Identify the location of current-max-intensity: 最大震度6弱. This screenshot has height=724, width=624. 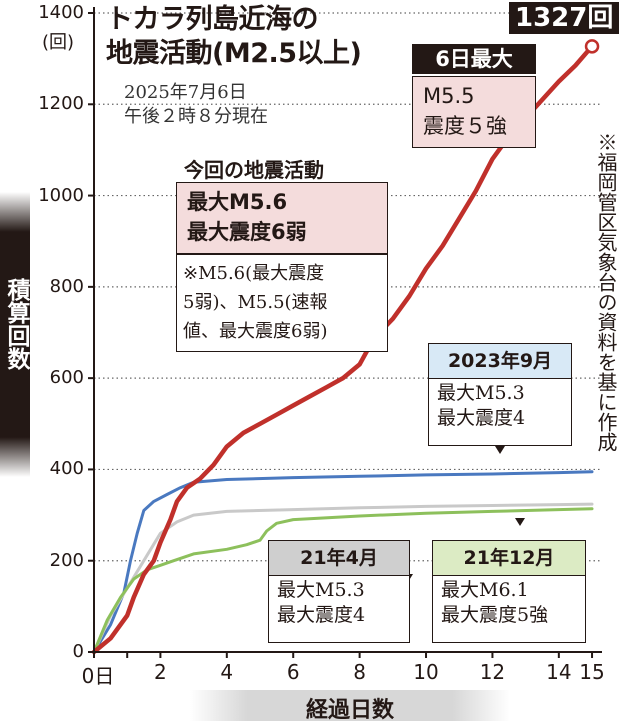
(247, 232).